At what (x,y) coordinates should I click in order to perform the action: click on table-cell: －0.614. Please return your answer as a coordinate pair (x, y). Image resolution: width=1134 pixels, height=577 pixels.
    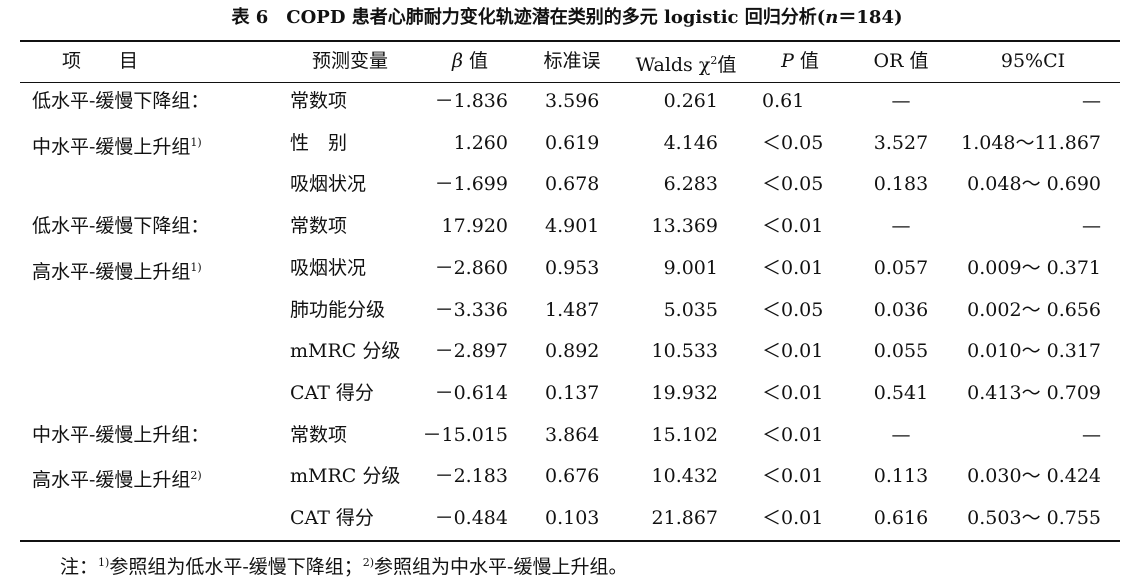
    Looking at the image, I should click on (471, 392).